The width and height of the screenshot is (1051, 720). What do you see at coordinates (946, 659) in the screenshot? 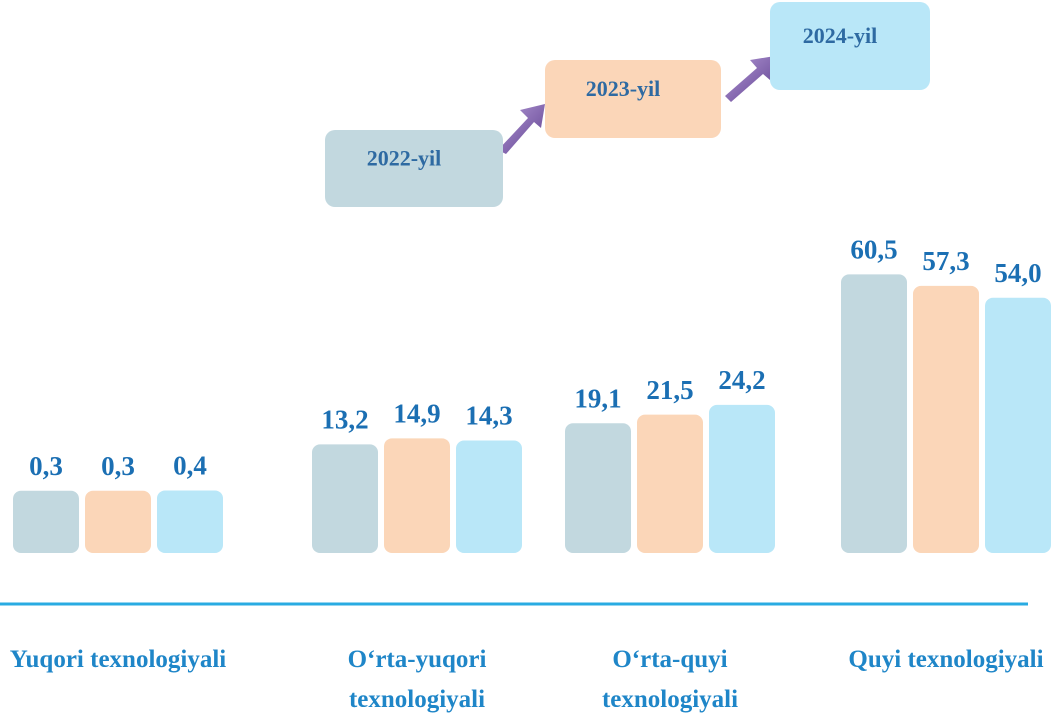
I see `category-label: Quyi texnologiyali` at bounding box center [946, 659].